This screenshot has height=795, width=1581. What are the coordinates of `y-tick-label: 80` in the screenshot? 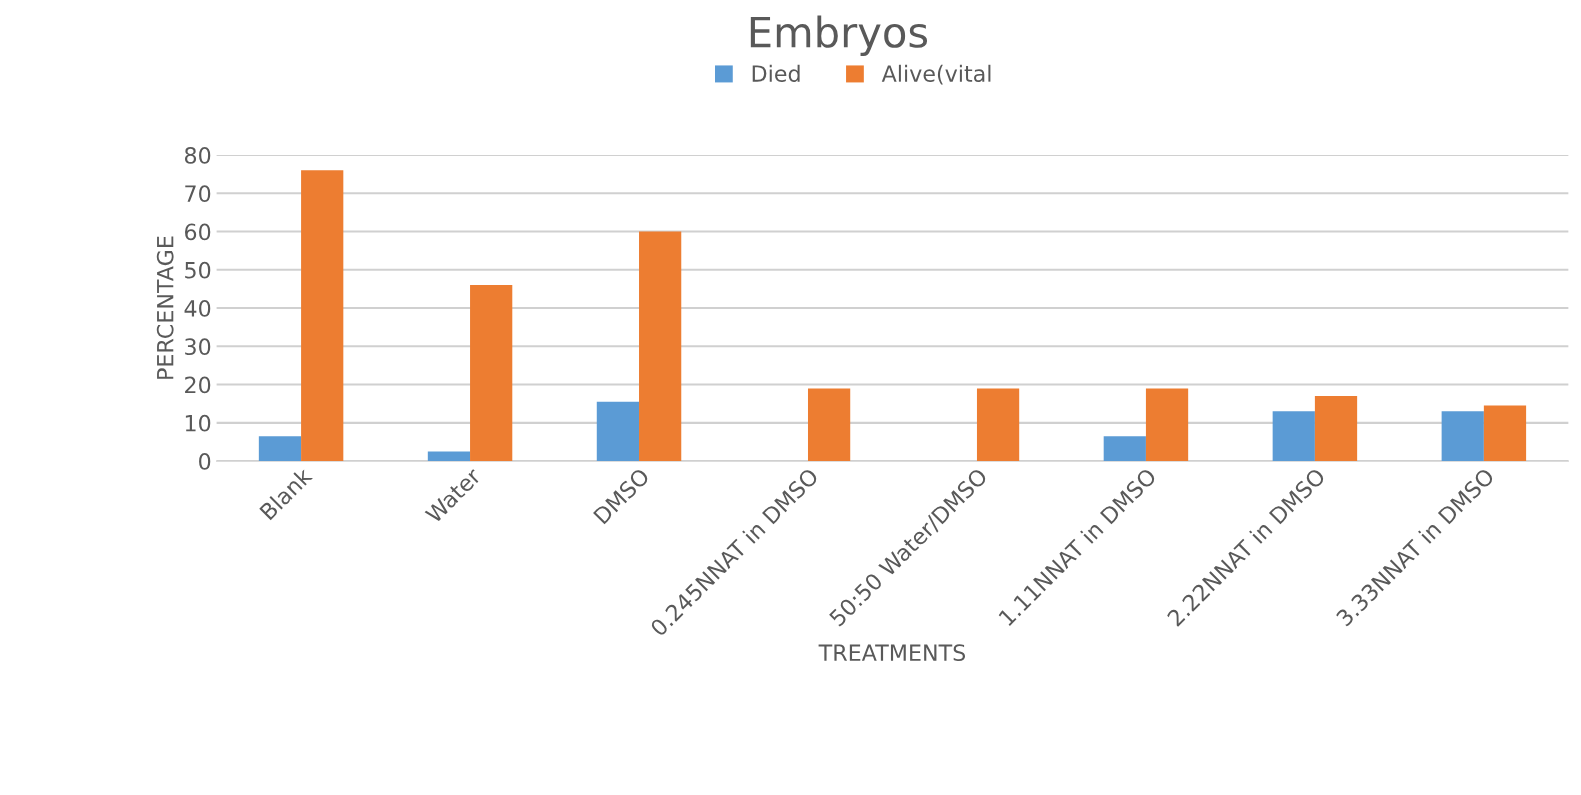 It's located at (197, 155).